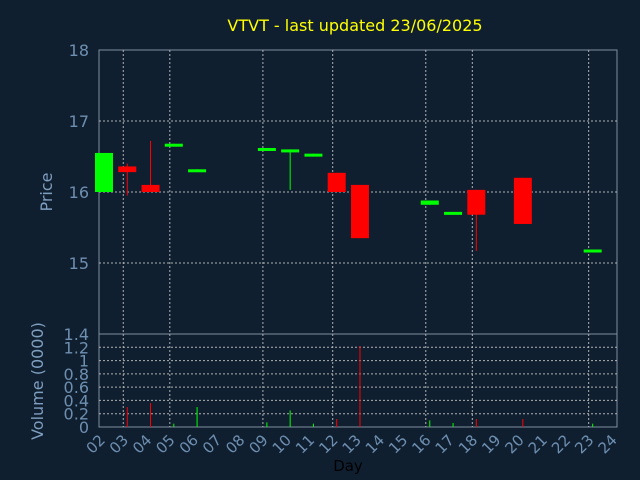  Describe the element at coordinates (37, 381) in the screenshot. I see `volume-axis-label: Volume (0000)` at that location.